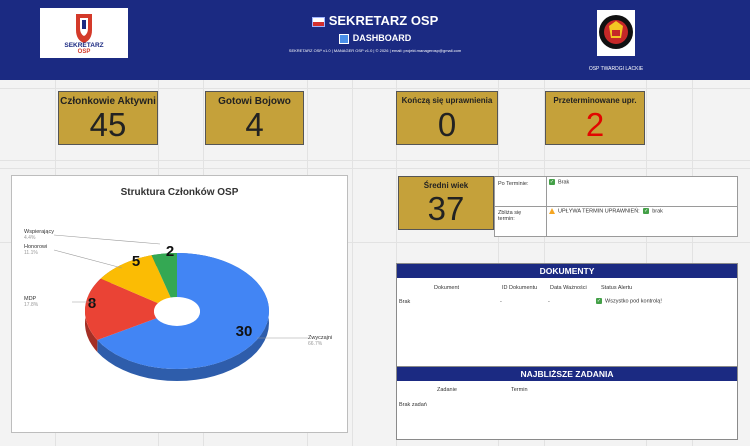  Describe the element at coordinates (629, 301) in the screenshot. I see `document-status: ✓ Wszystko pod kontrolą!` at that location.